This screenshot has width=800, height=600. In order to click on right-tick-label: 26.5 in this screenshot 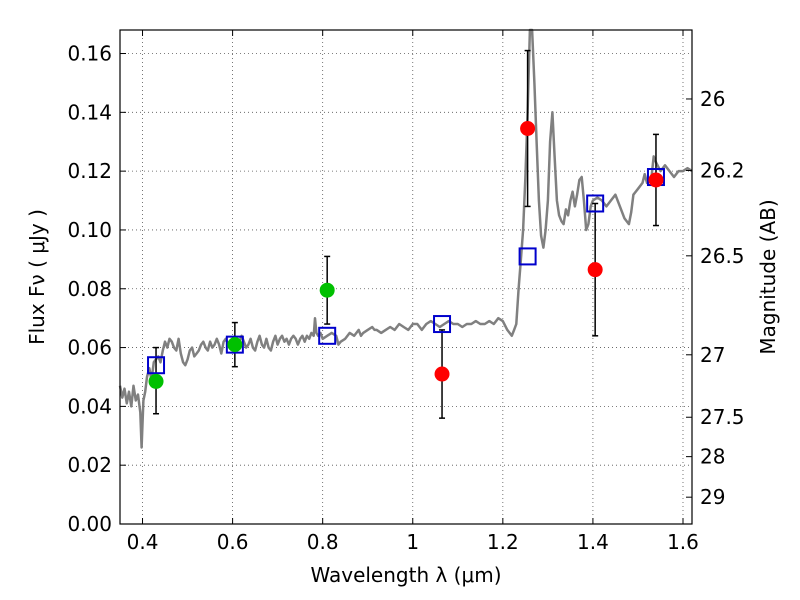, I will do `click(722, 256)`.